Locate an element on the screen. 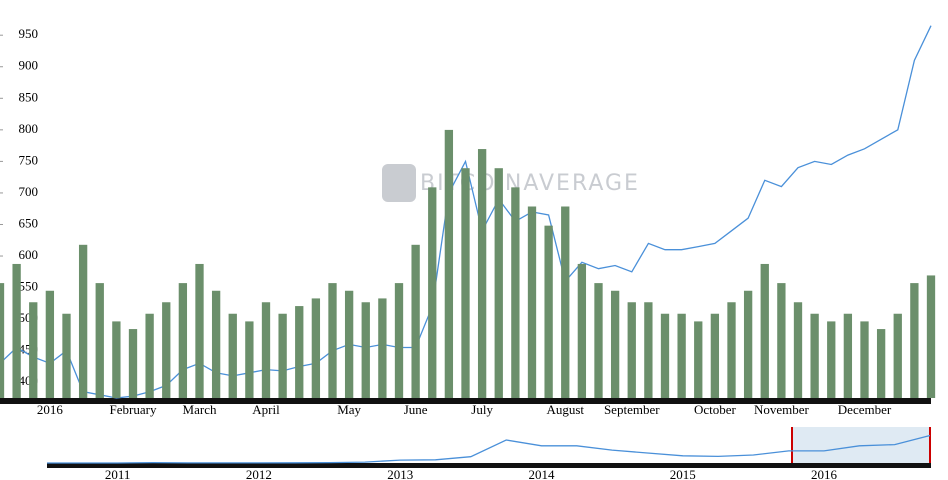 This screenshot has width=948, height=480. y-tick-label: 700 is located at coordinates (29, 191).